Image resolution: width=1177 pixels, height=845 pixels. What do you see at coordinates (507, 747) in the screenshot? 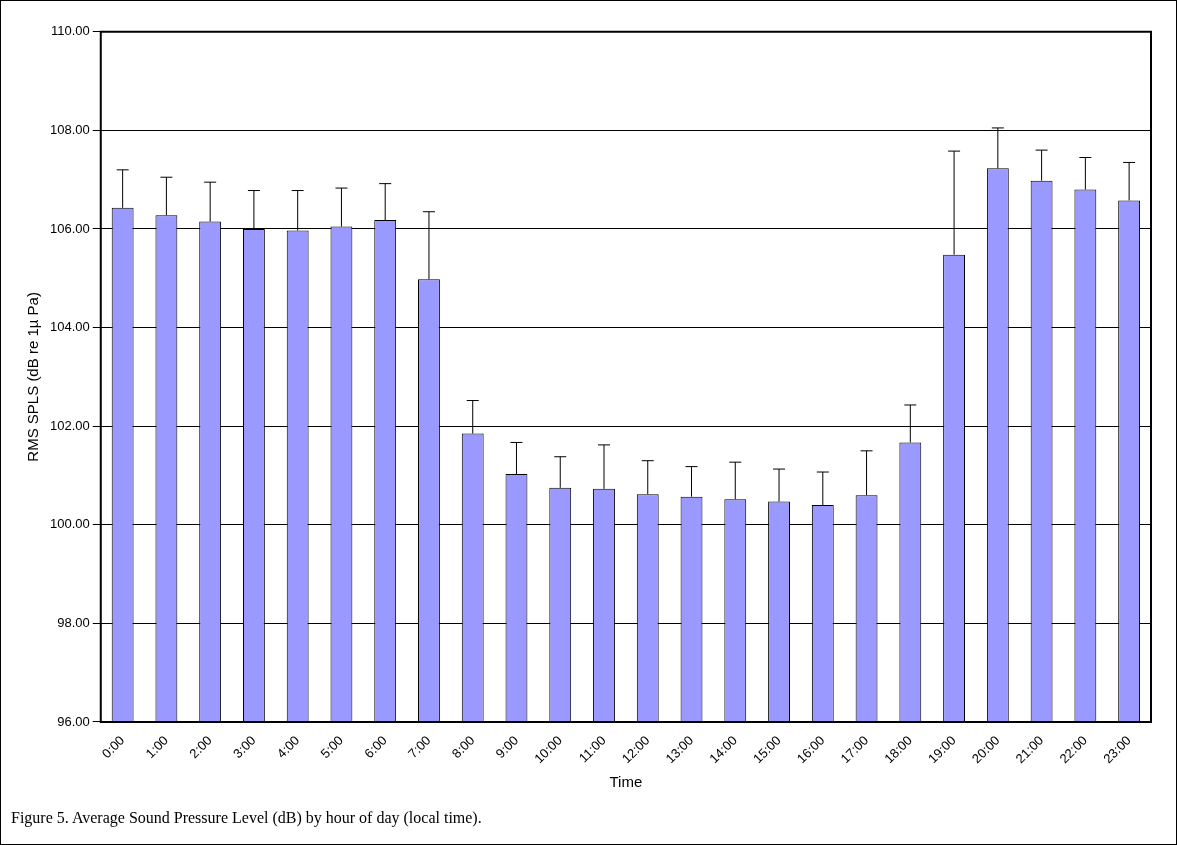
I see `x-tick-label: 9:00` at bounding box center [507, 747].